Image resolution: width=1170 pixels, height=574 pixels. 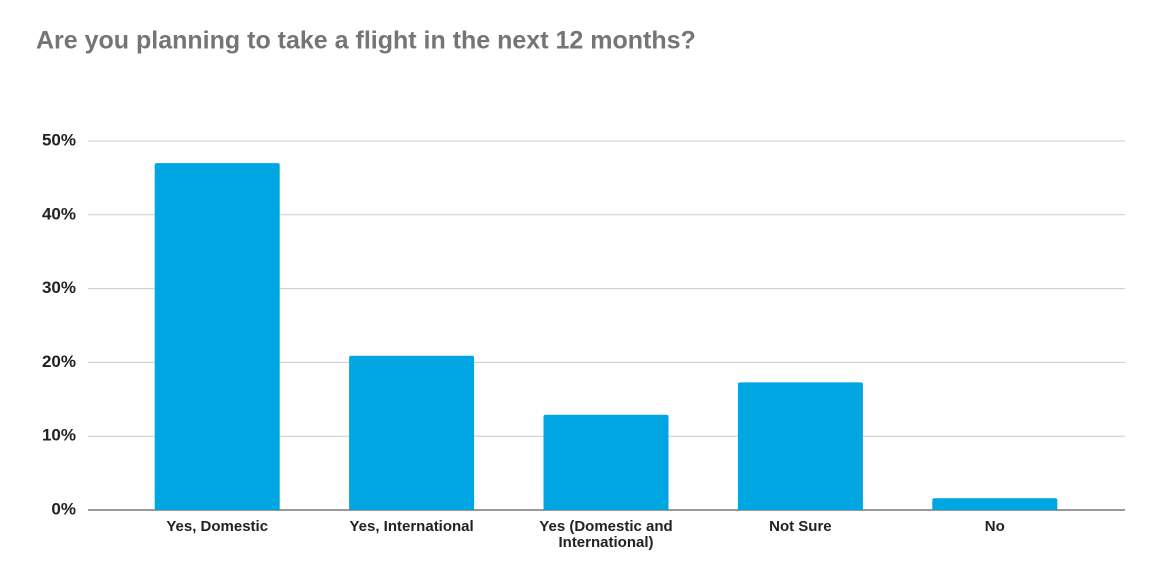 I want to click on x-tick-label: Yes (Domestic and International), so click(x=606, y=534).